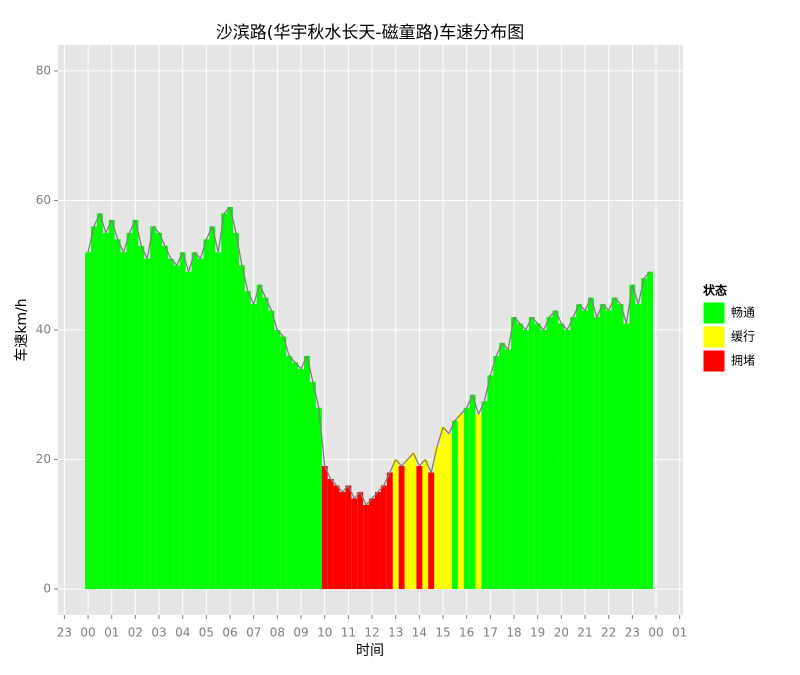  Describe the element at coordinates (715, 290) in the screenshot. I see `legend-title: 状态` at that location.